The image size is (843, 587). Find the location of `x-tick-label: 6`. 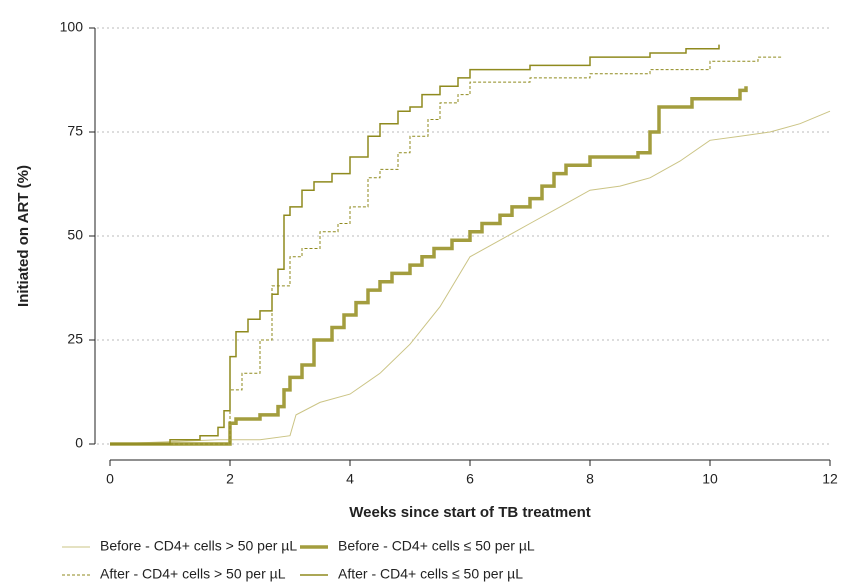

x-tick-label: 6 is located at coordinates (470, 479).